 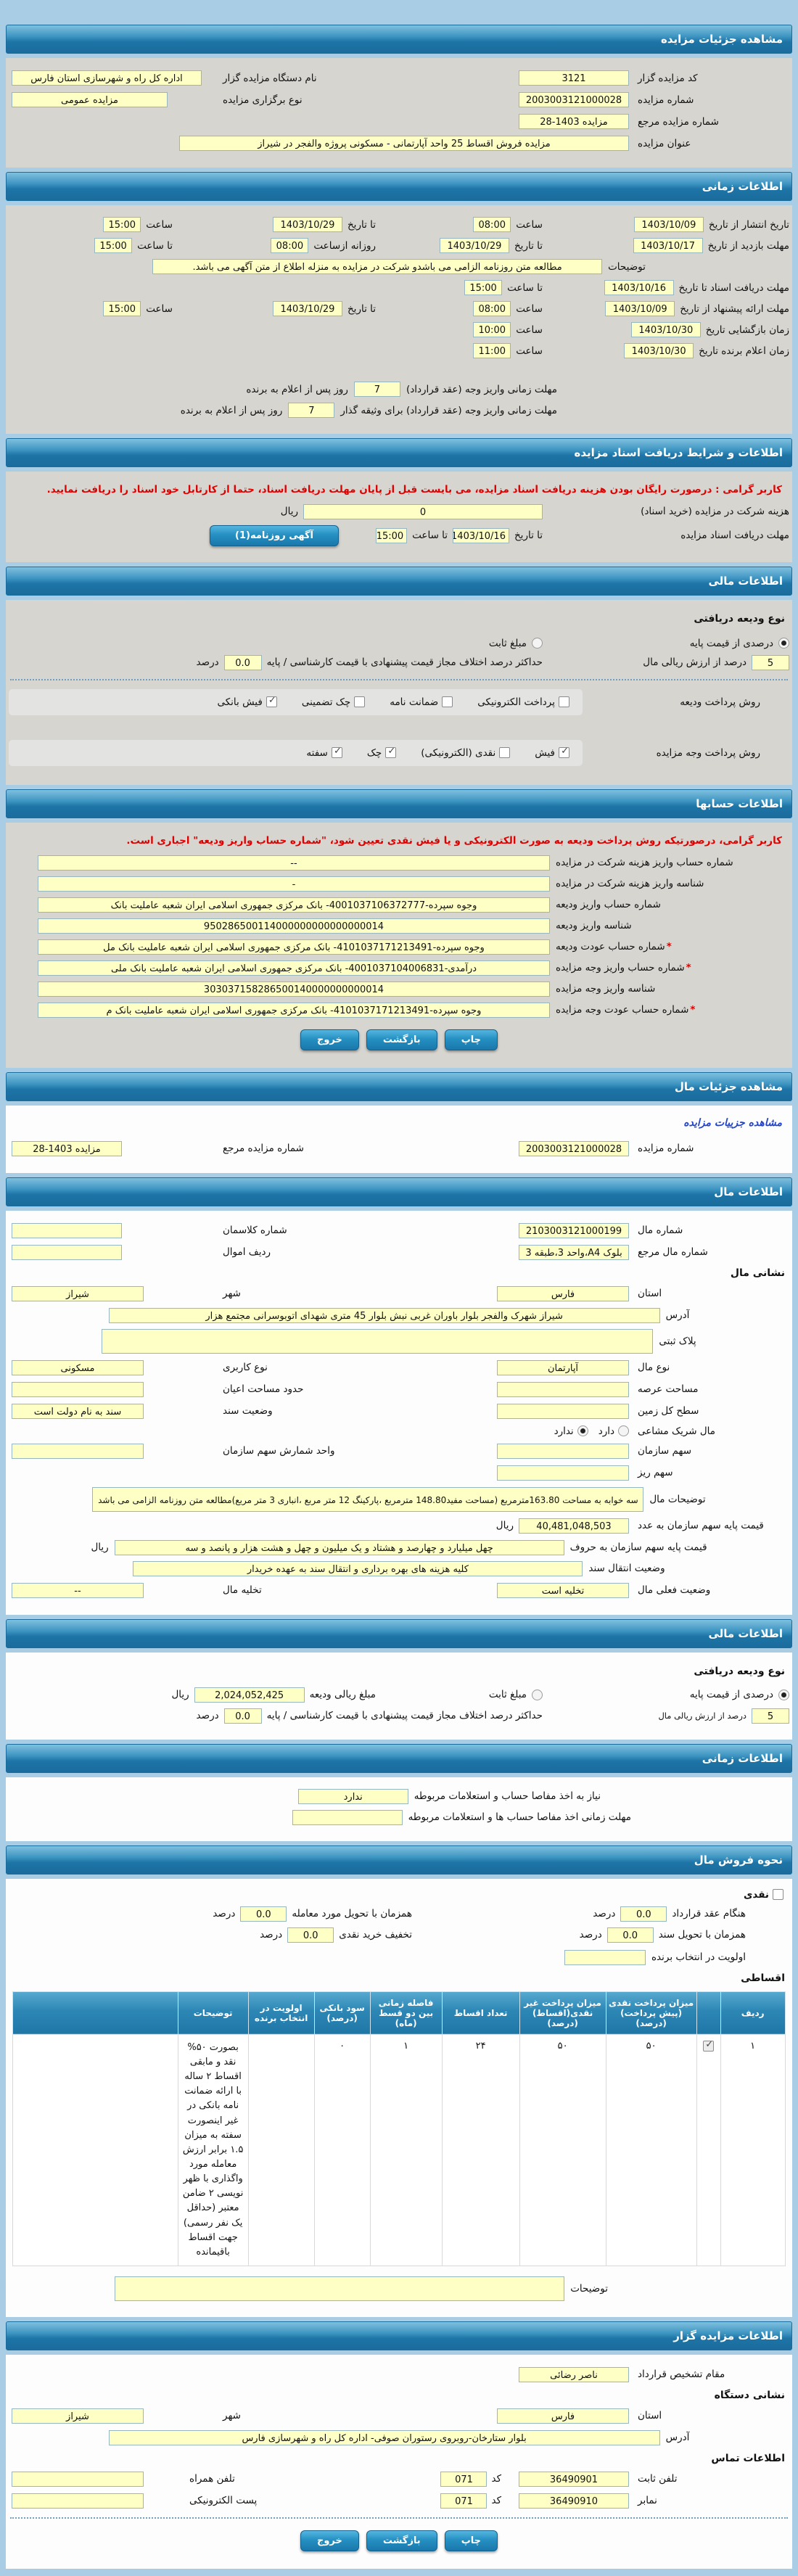 I want to click on org-share-field, so click(x=563, y=1451).